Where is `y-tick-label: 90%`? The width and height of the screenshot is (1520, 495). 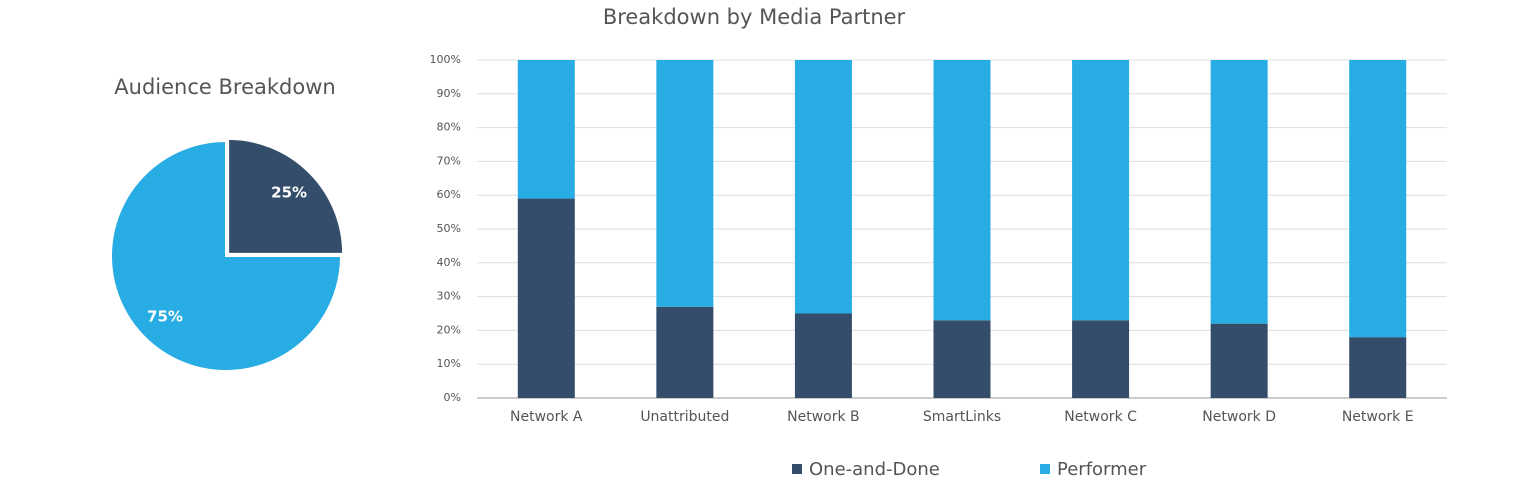 y-tick-label: 90% is located at coordinates (449, 93).